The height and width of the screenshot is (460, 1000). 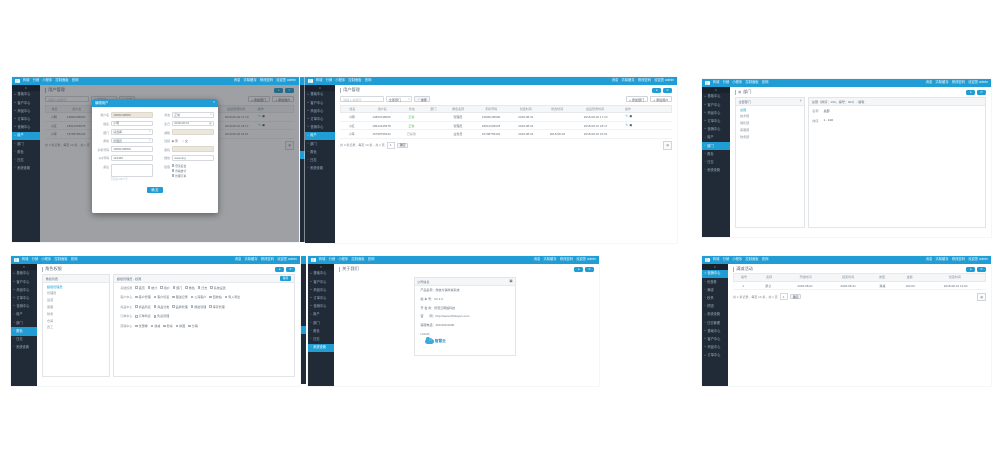 What do you see at coordinates (131, 149) in the screenshot?
I see `text-input: 13800138000` at bounding box center [131, 149].